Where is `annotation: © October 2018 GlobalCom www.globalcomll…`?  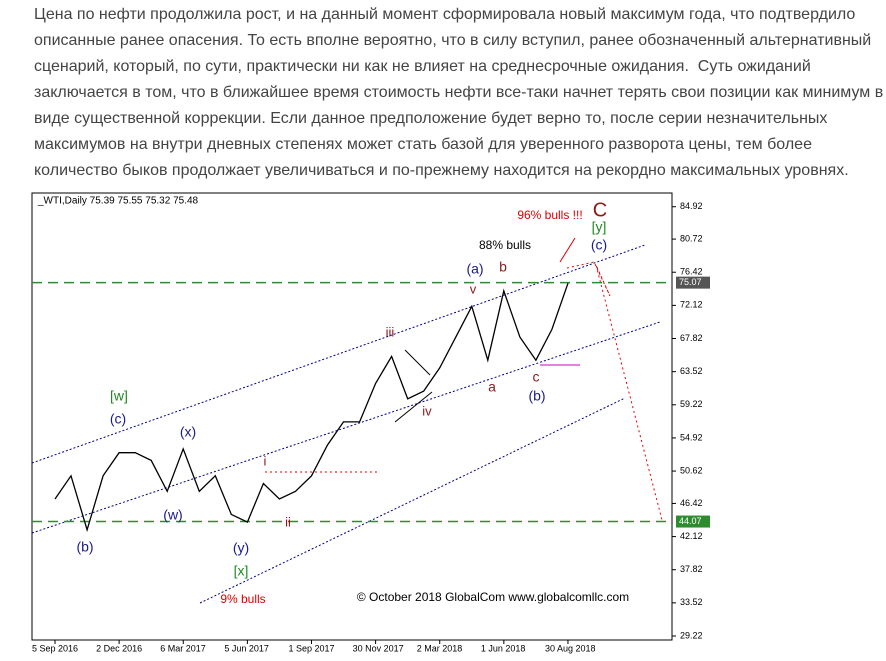 annotation: © October 2018 GlobalCom www.globalcomll… is located at coordinates (493, 597).